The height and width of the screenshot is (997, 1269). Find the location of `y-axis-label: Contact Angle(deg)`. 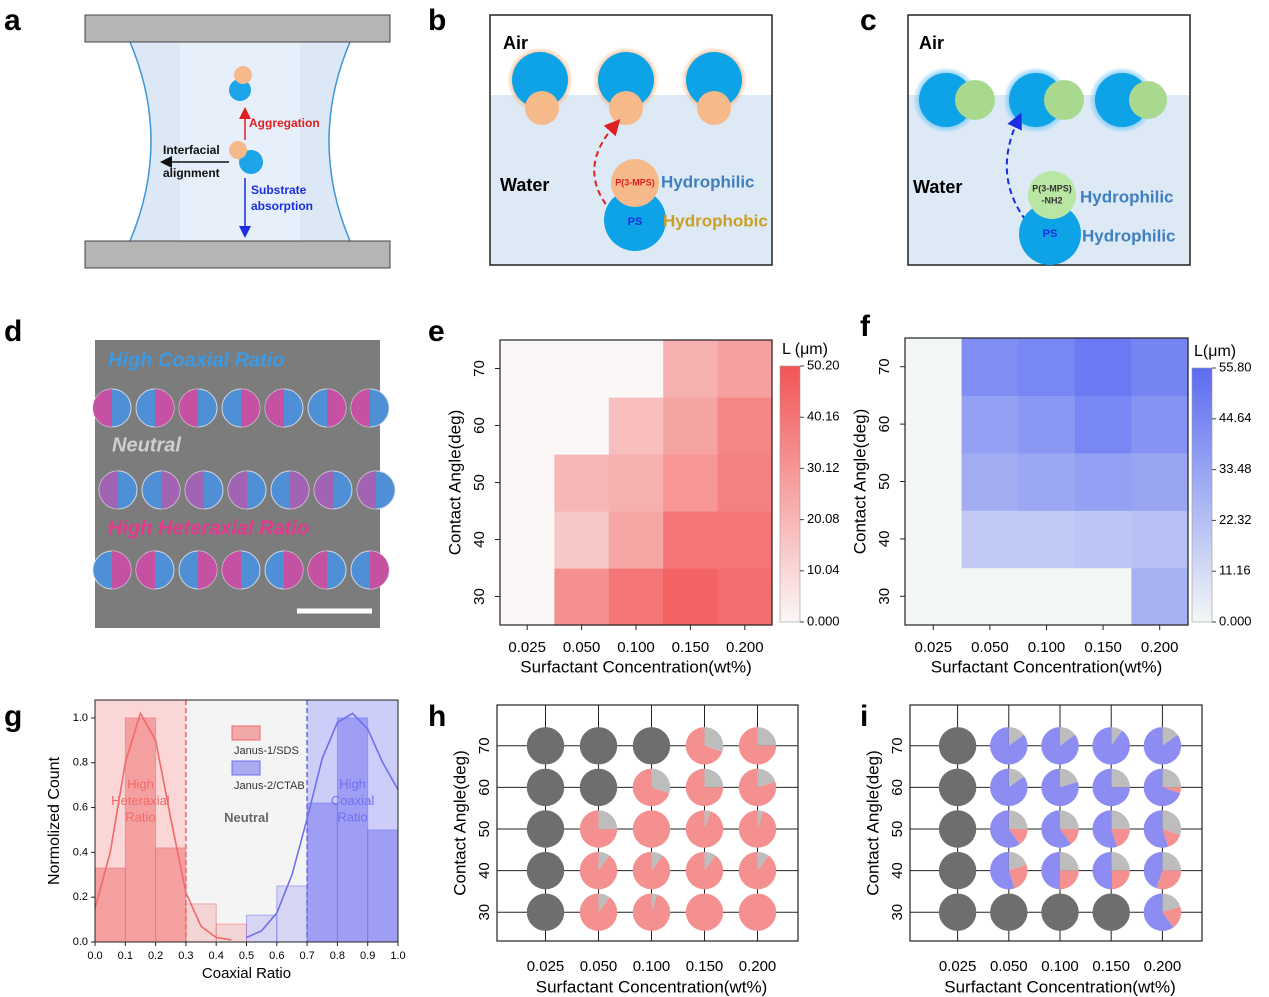

y-axis-label: Contact Angle(deg) is located at coordinates (859, 482).